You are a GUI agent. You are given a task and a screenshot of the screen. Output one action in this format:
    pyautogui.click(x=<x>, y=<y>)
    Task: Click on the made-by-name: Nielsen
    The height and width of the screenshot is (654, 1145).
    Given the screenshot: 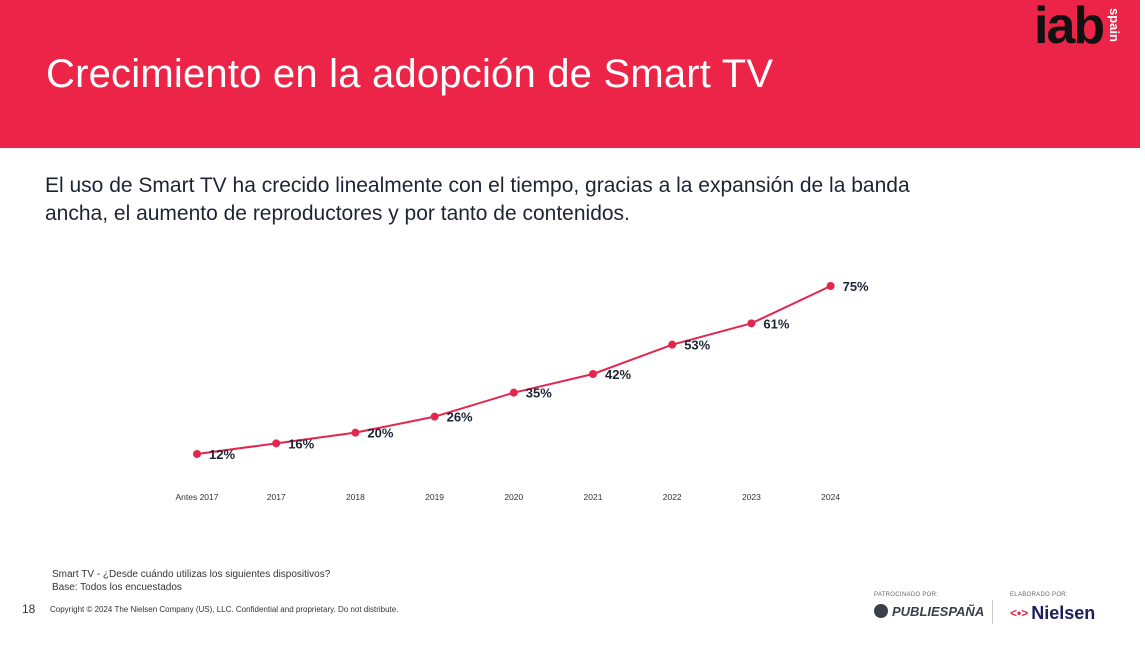 What is the action you would take?
    pyautogui.click(x=1063, y=613)
    